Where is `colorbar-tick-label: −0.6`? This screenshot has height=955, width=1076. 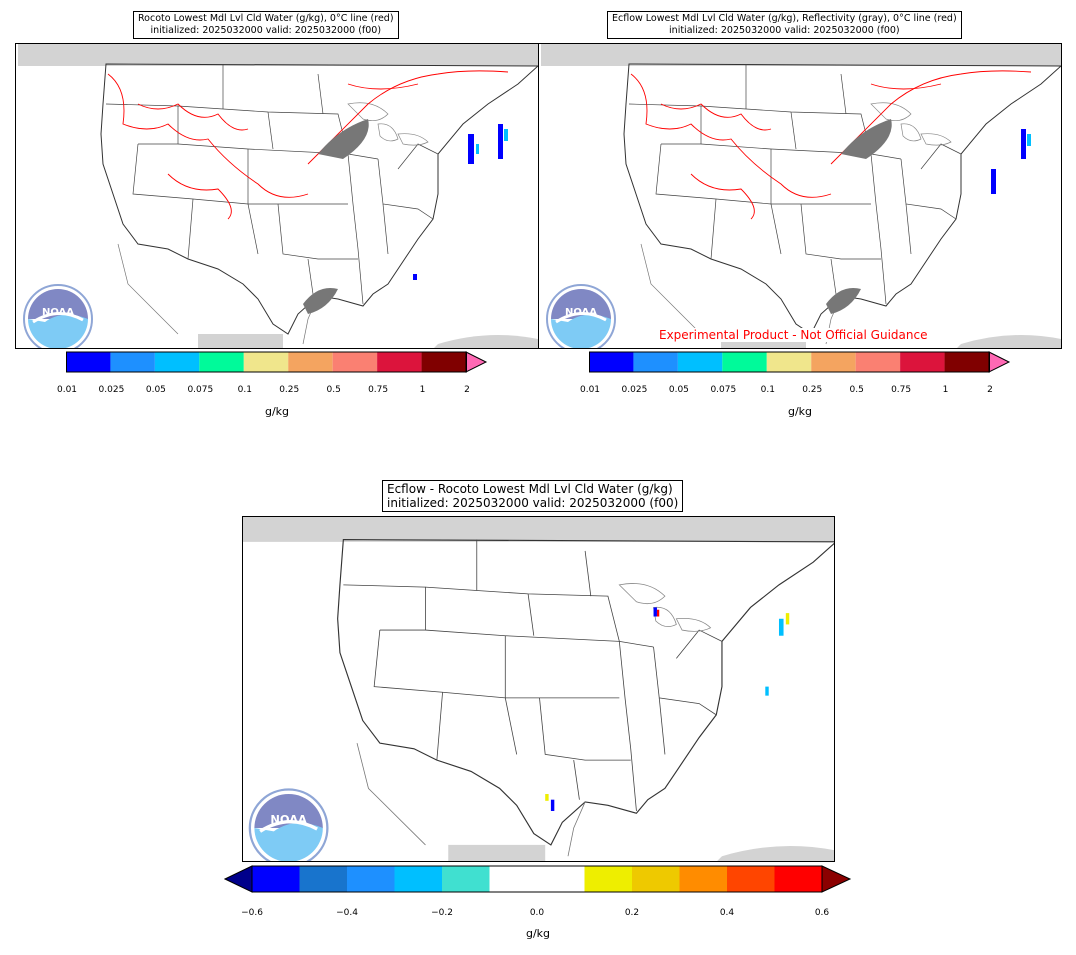
colorbar-tick-label: −0.6 is located at coordinates (252, 913).